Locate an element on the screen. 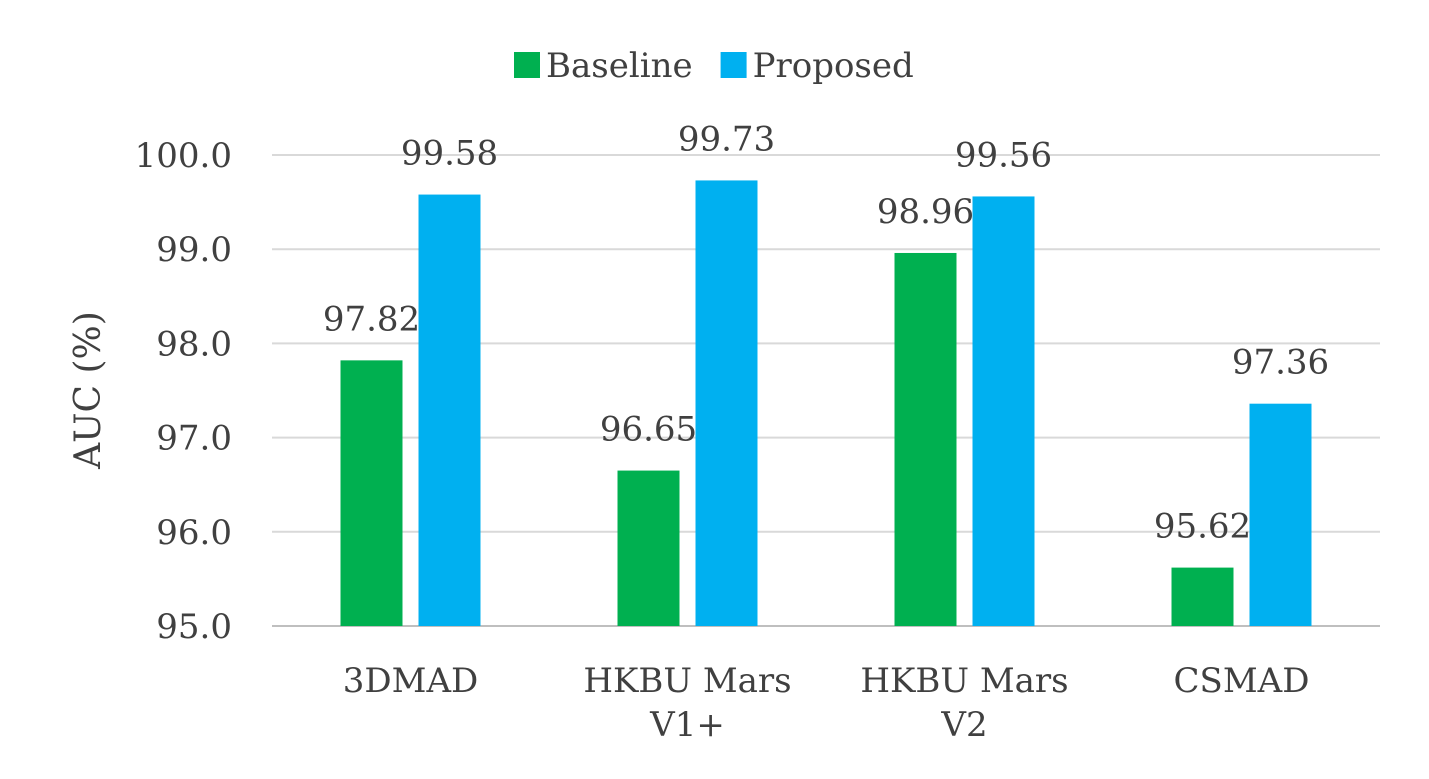 This screenshot has height=779, width=1429. x-tick-label: V2 is located at coordinates (963, 725).